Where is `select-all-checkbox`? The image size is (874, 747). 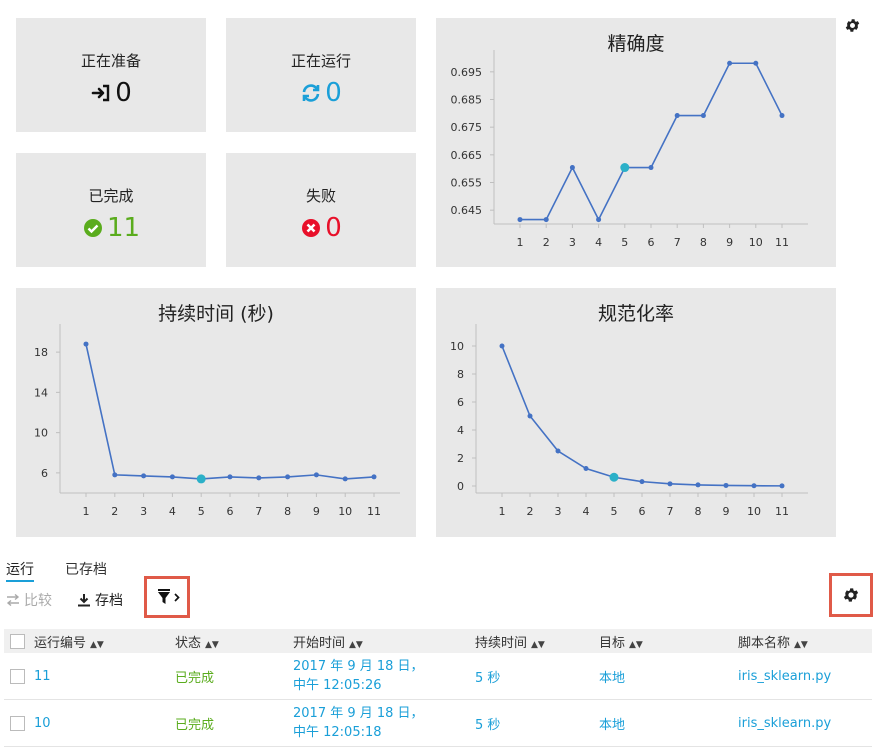 select-all-checkbox is located at coordinates (17, 641).